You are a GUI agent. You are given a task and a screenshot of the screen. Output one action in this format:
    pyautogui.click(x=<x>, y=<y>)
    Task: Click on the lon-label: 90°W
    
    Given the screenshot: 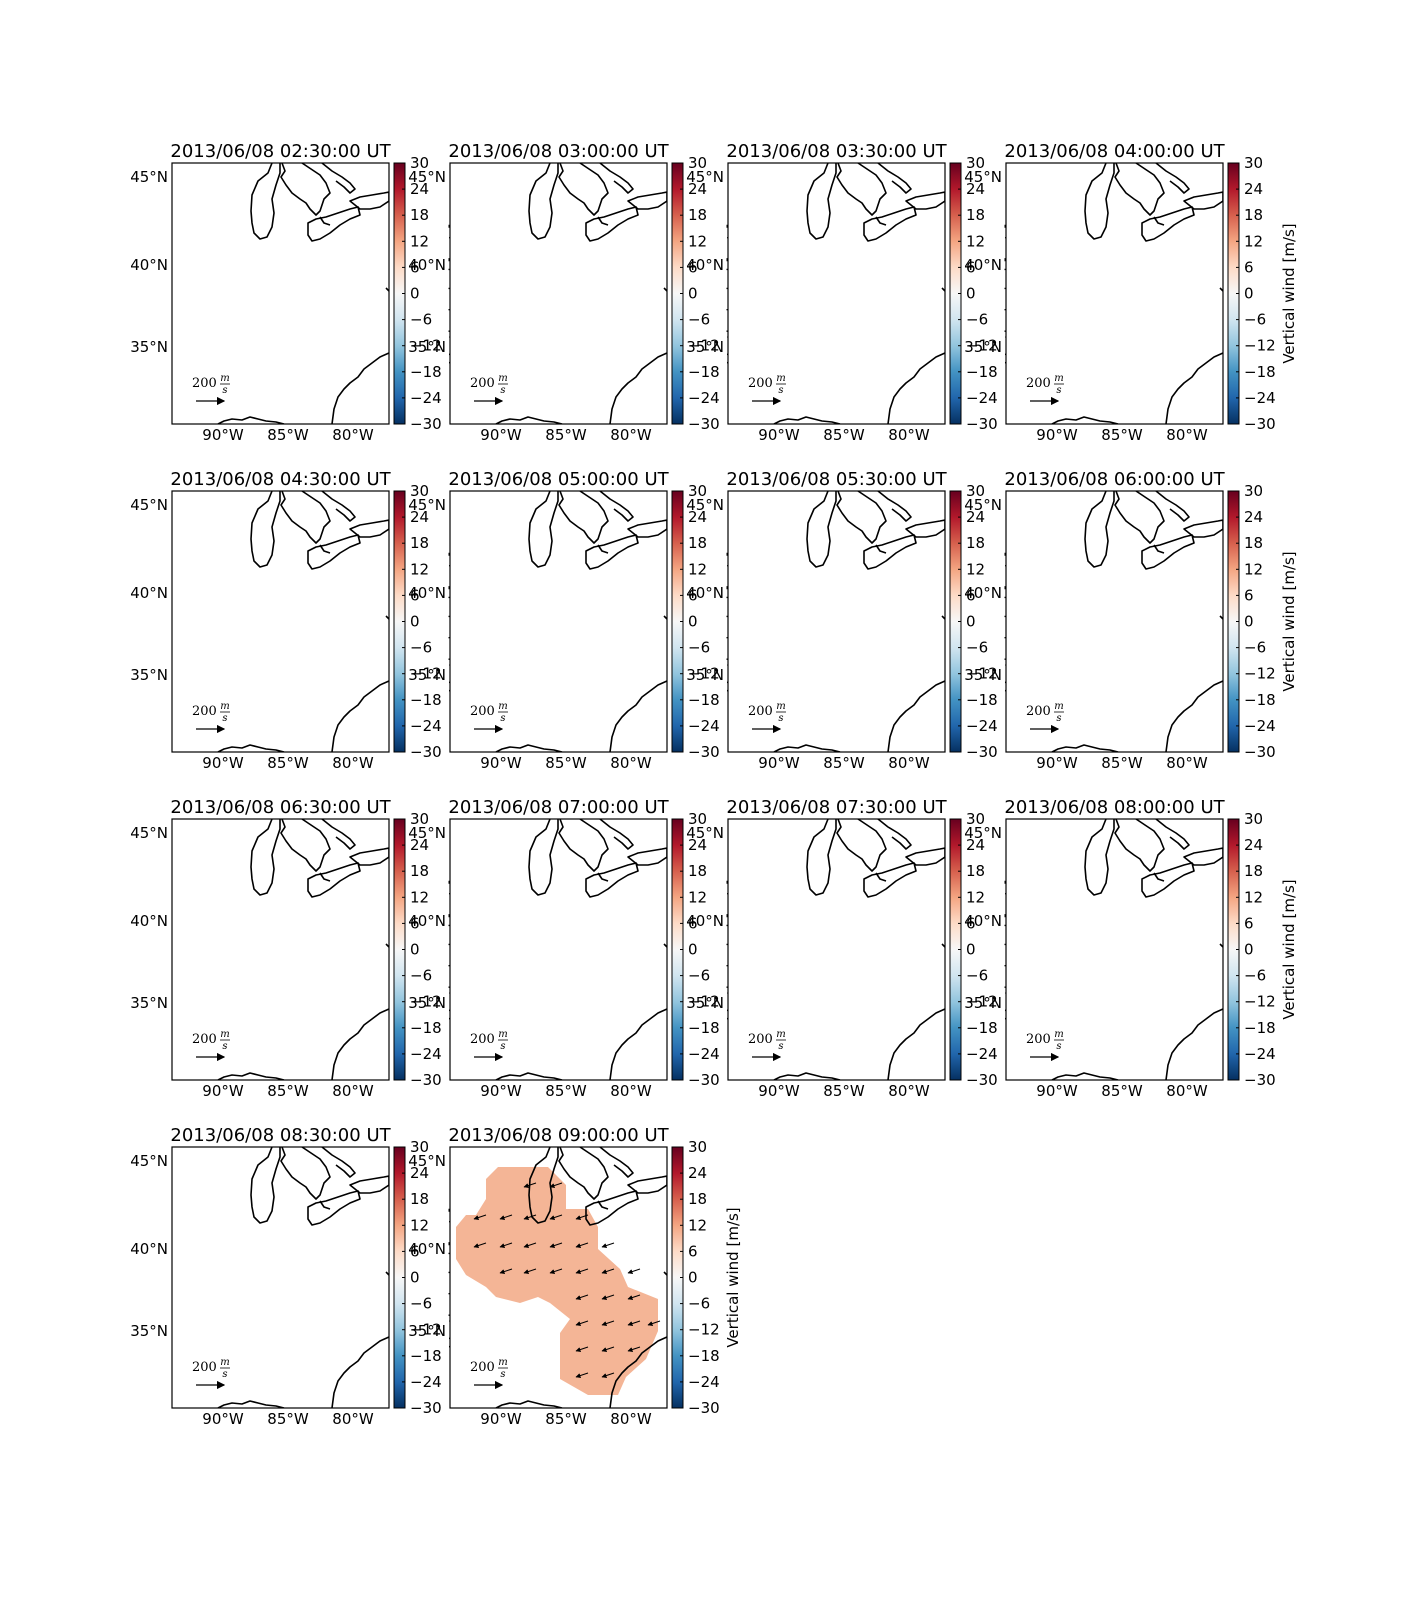 What is the action you would take?
    pyautogui.click(x=223, y=1091)
    